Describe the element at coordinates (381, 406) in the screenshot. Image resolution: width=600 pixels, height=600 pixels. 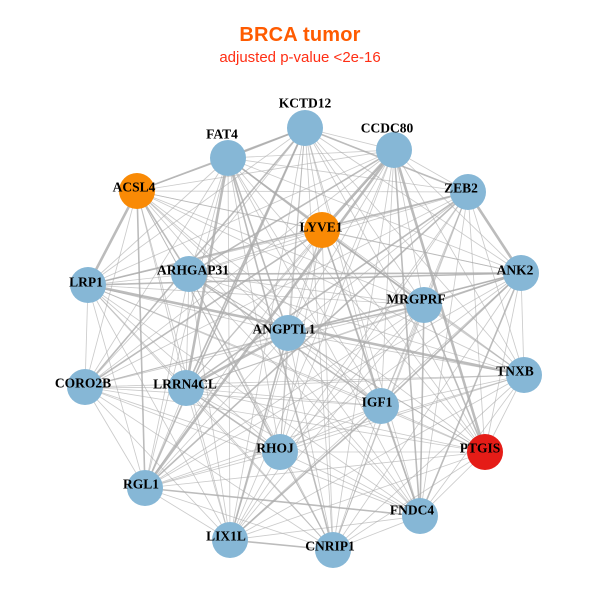
I see `graph-node-igf1` at that location.